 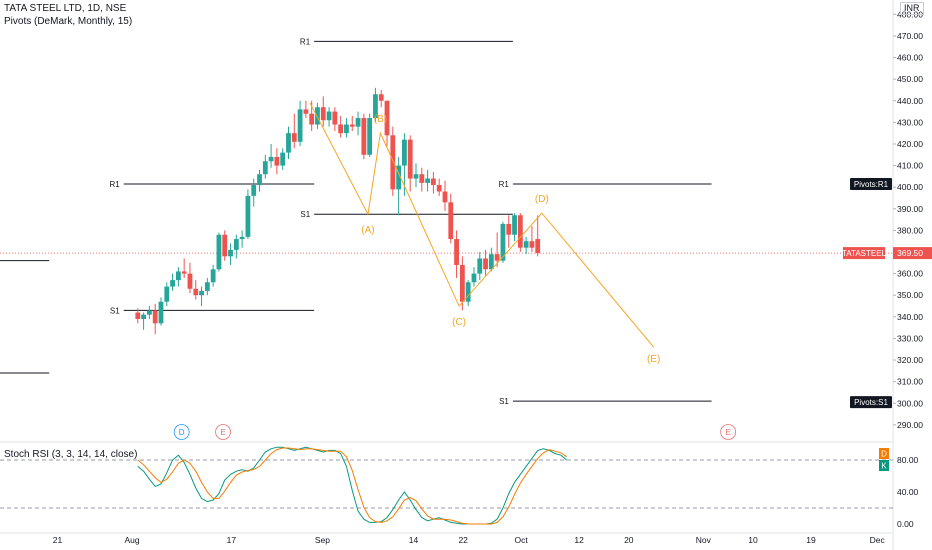 What do you see at coordinates (352, 485) in the screenshot?
I see `stoch-series-k` at bounding box center [352, 485].